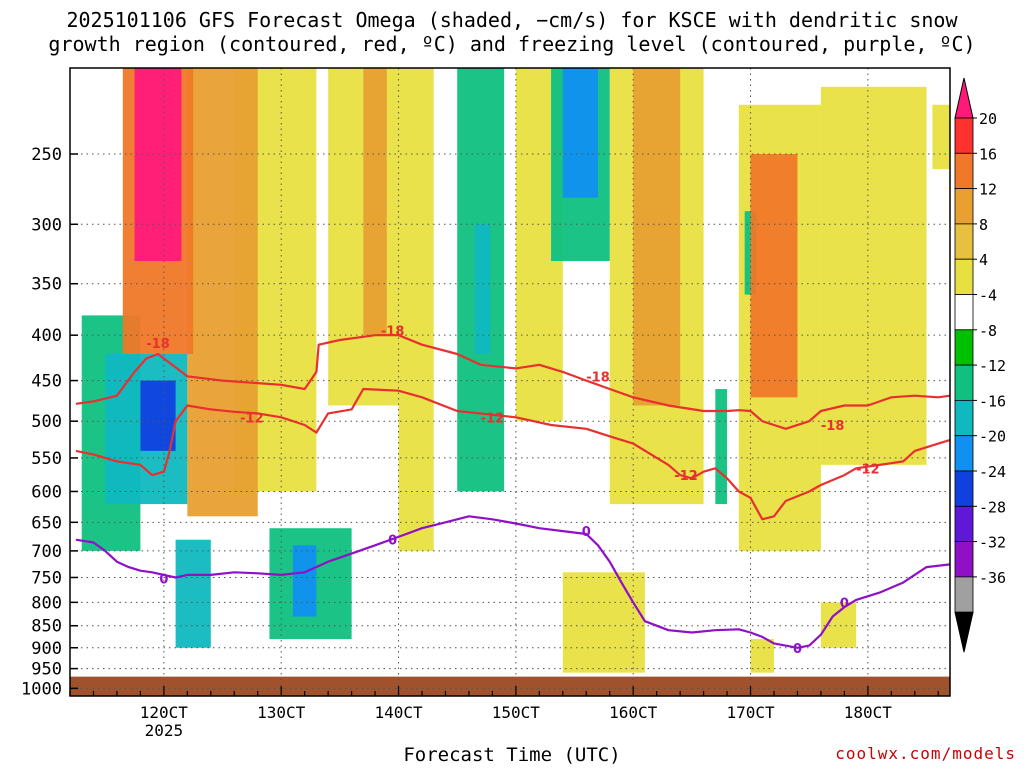 The height and width of the screenshot is (768, 1024). I want to click on ground-layer, so click(510, 686).